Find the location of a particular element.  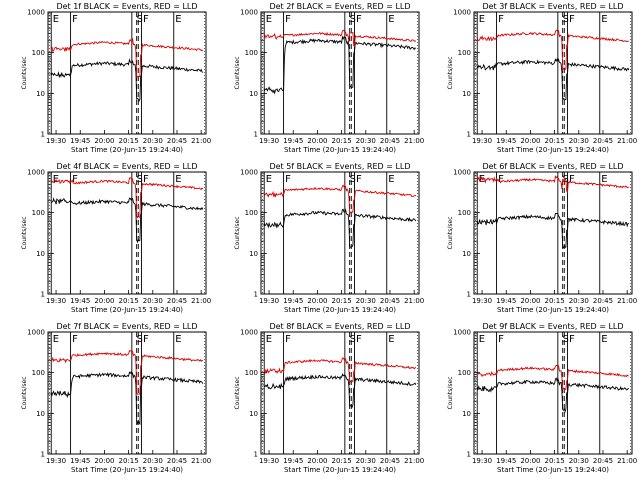

panel-title: Det 6f BLACK = Events, RED = LLD is located at coordinates (552, 166).